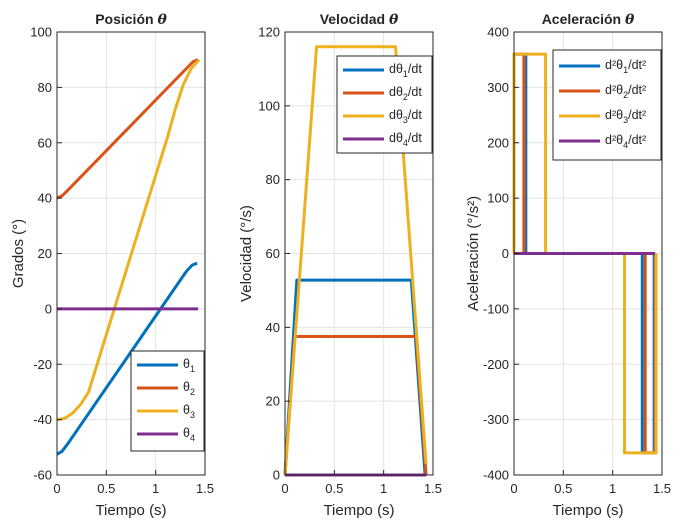 This screenshot has height=525, width=700. I want to click on chart-title: Velocidad θ, so click(359, 19).